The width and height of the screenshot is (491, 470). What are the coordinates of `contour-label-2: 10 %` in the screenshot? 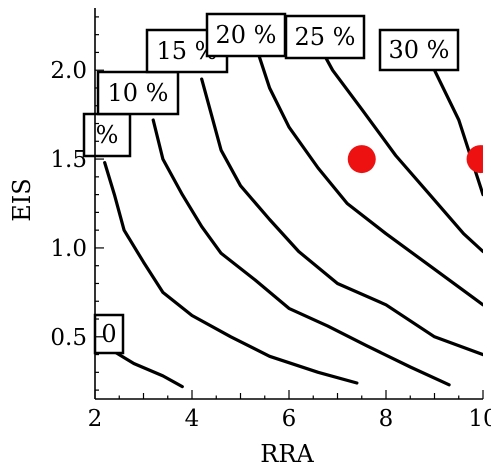 It's located at (138, 93).